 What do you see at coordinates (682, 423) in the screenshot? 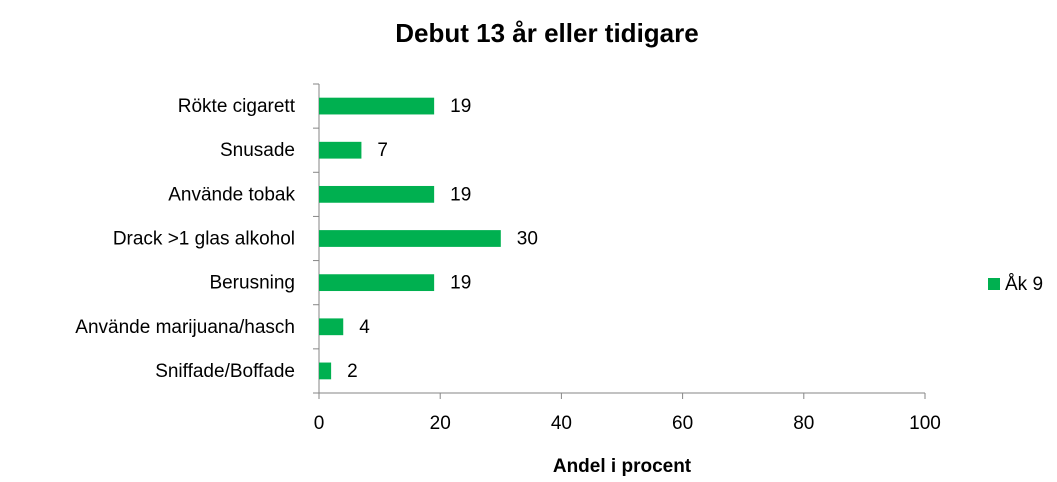
I see `x-tick-label: 60` at bounding box center [682, 423].